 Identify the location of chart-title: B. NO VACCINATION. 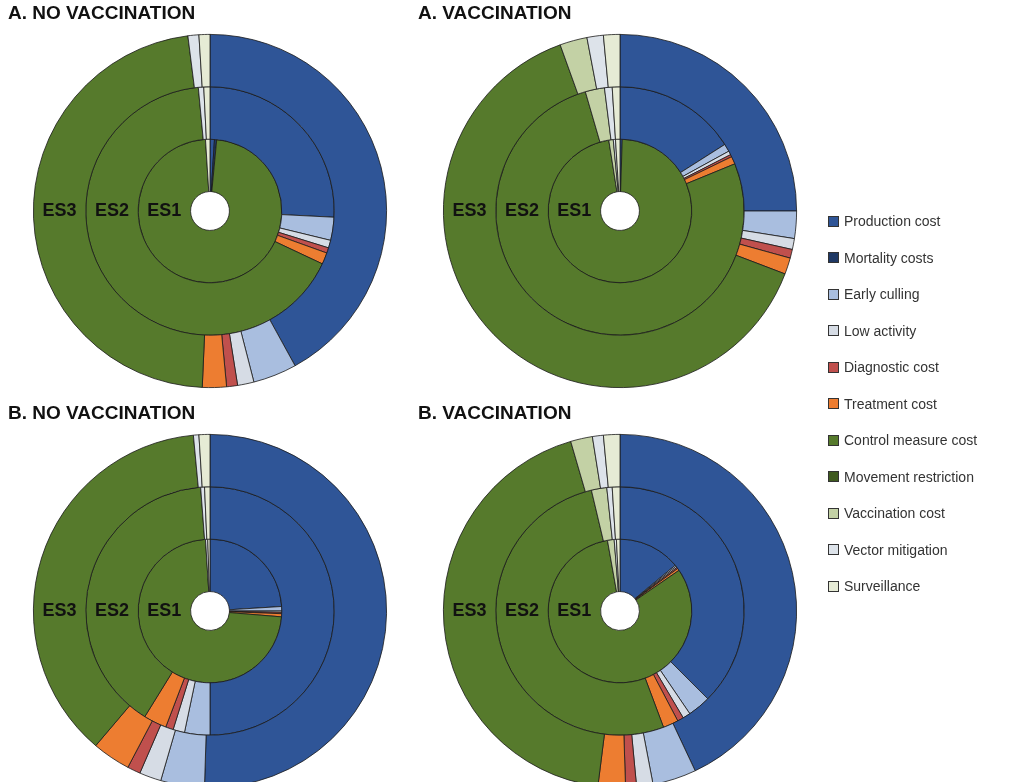
(102, 413).